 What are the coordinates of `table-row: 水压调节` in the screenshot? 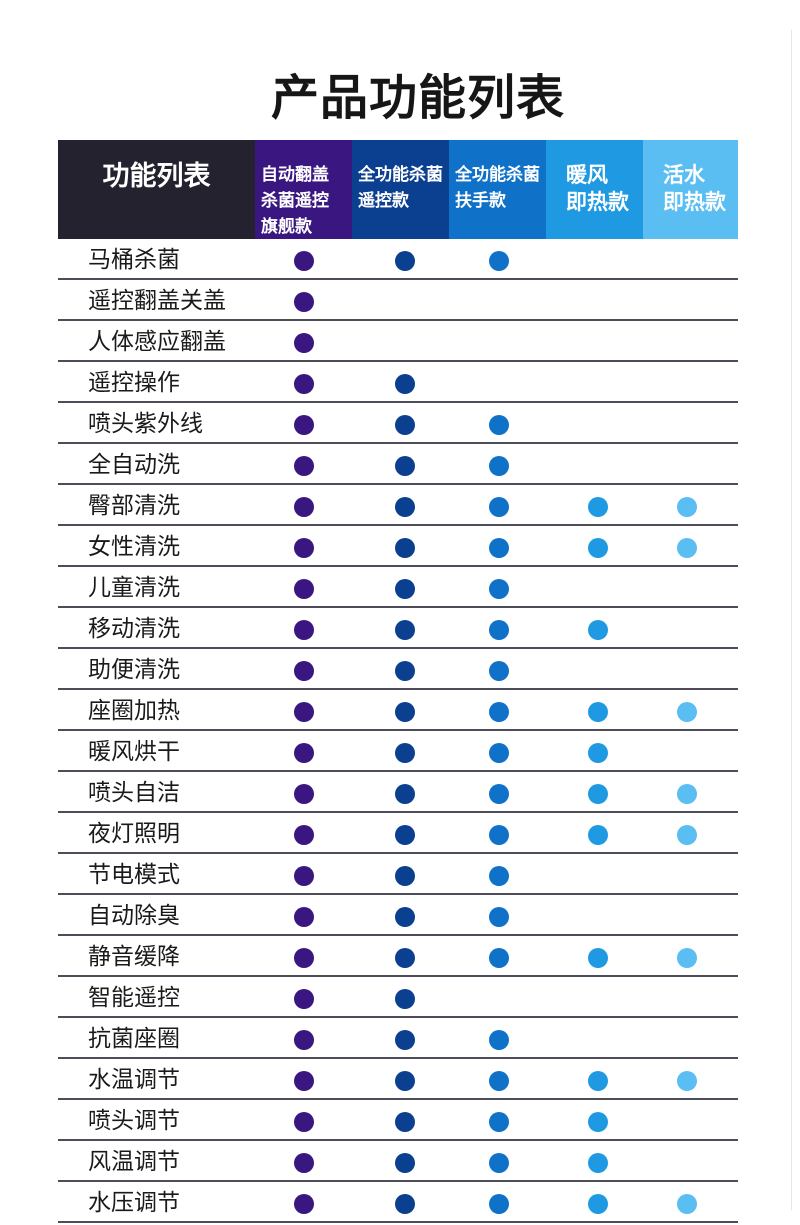 It's located at (398, 1202).